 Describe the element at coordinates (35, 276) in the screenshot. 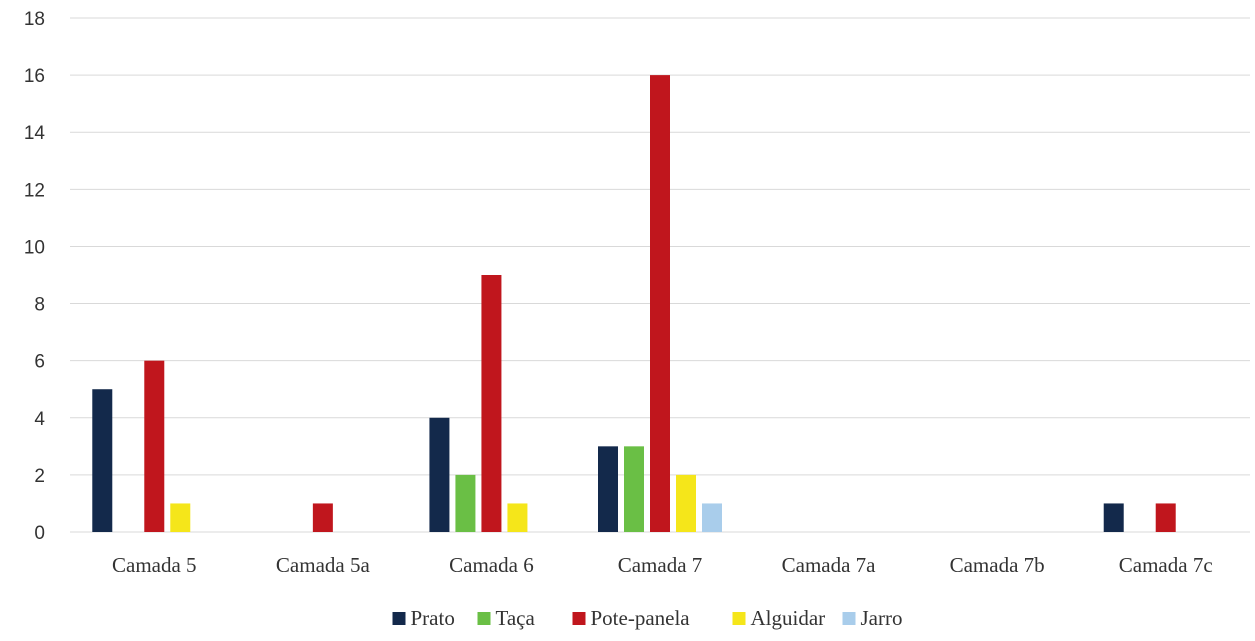

I see `y-axis-ticks: 0 2 4 6 8 10 12 14 16 18` at that location.